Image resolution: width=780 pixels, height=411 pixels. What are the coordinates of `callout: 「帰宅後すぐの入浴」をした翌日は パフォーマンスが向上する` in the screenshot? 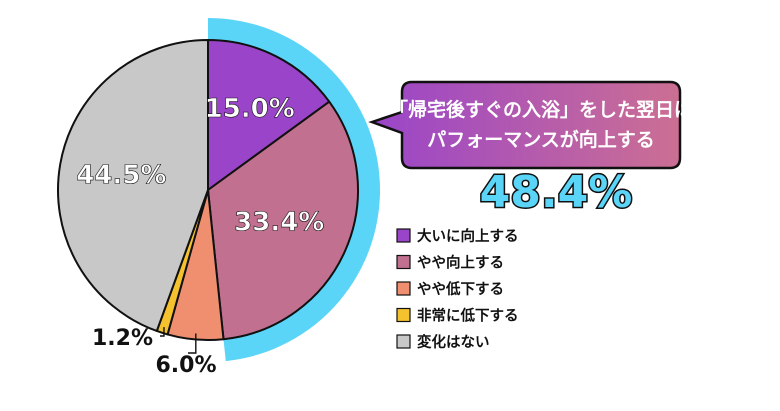 It's located at (530, 125).